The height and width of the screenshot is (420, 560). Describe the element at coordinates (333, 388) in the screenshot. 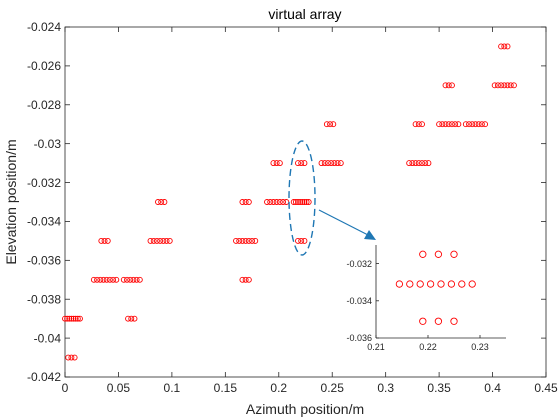

I see `main-x-tick-label: 0.25` at that location.